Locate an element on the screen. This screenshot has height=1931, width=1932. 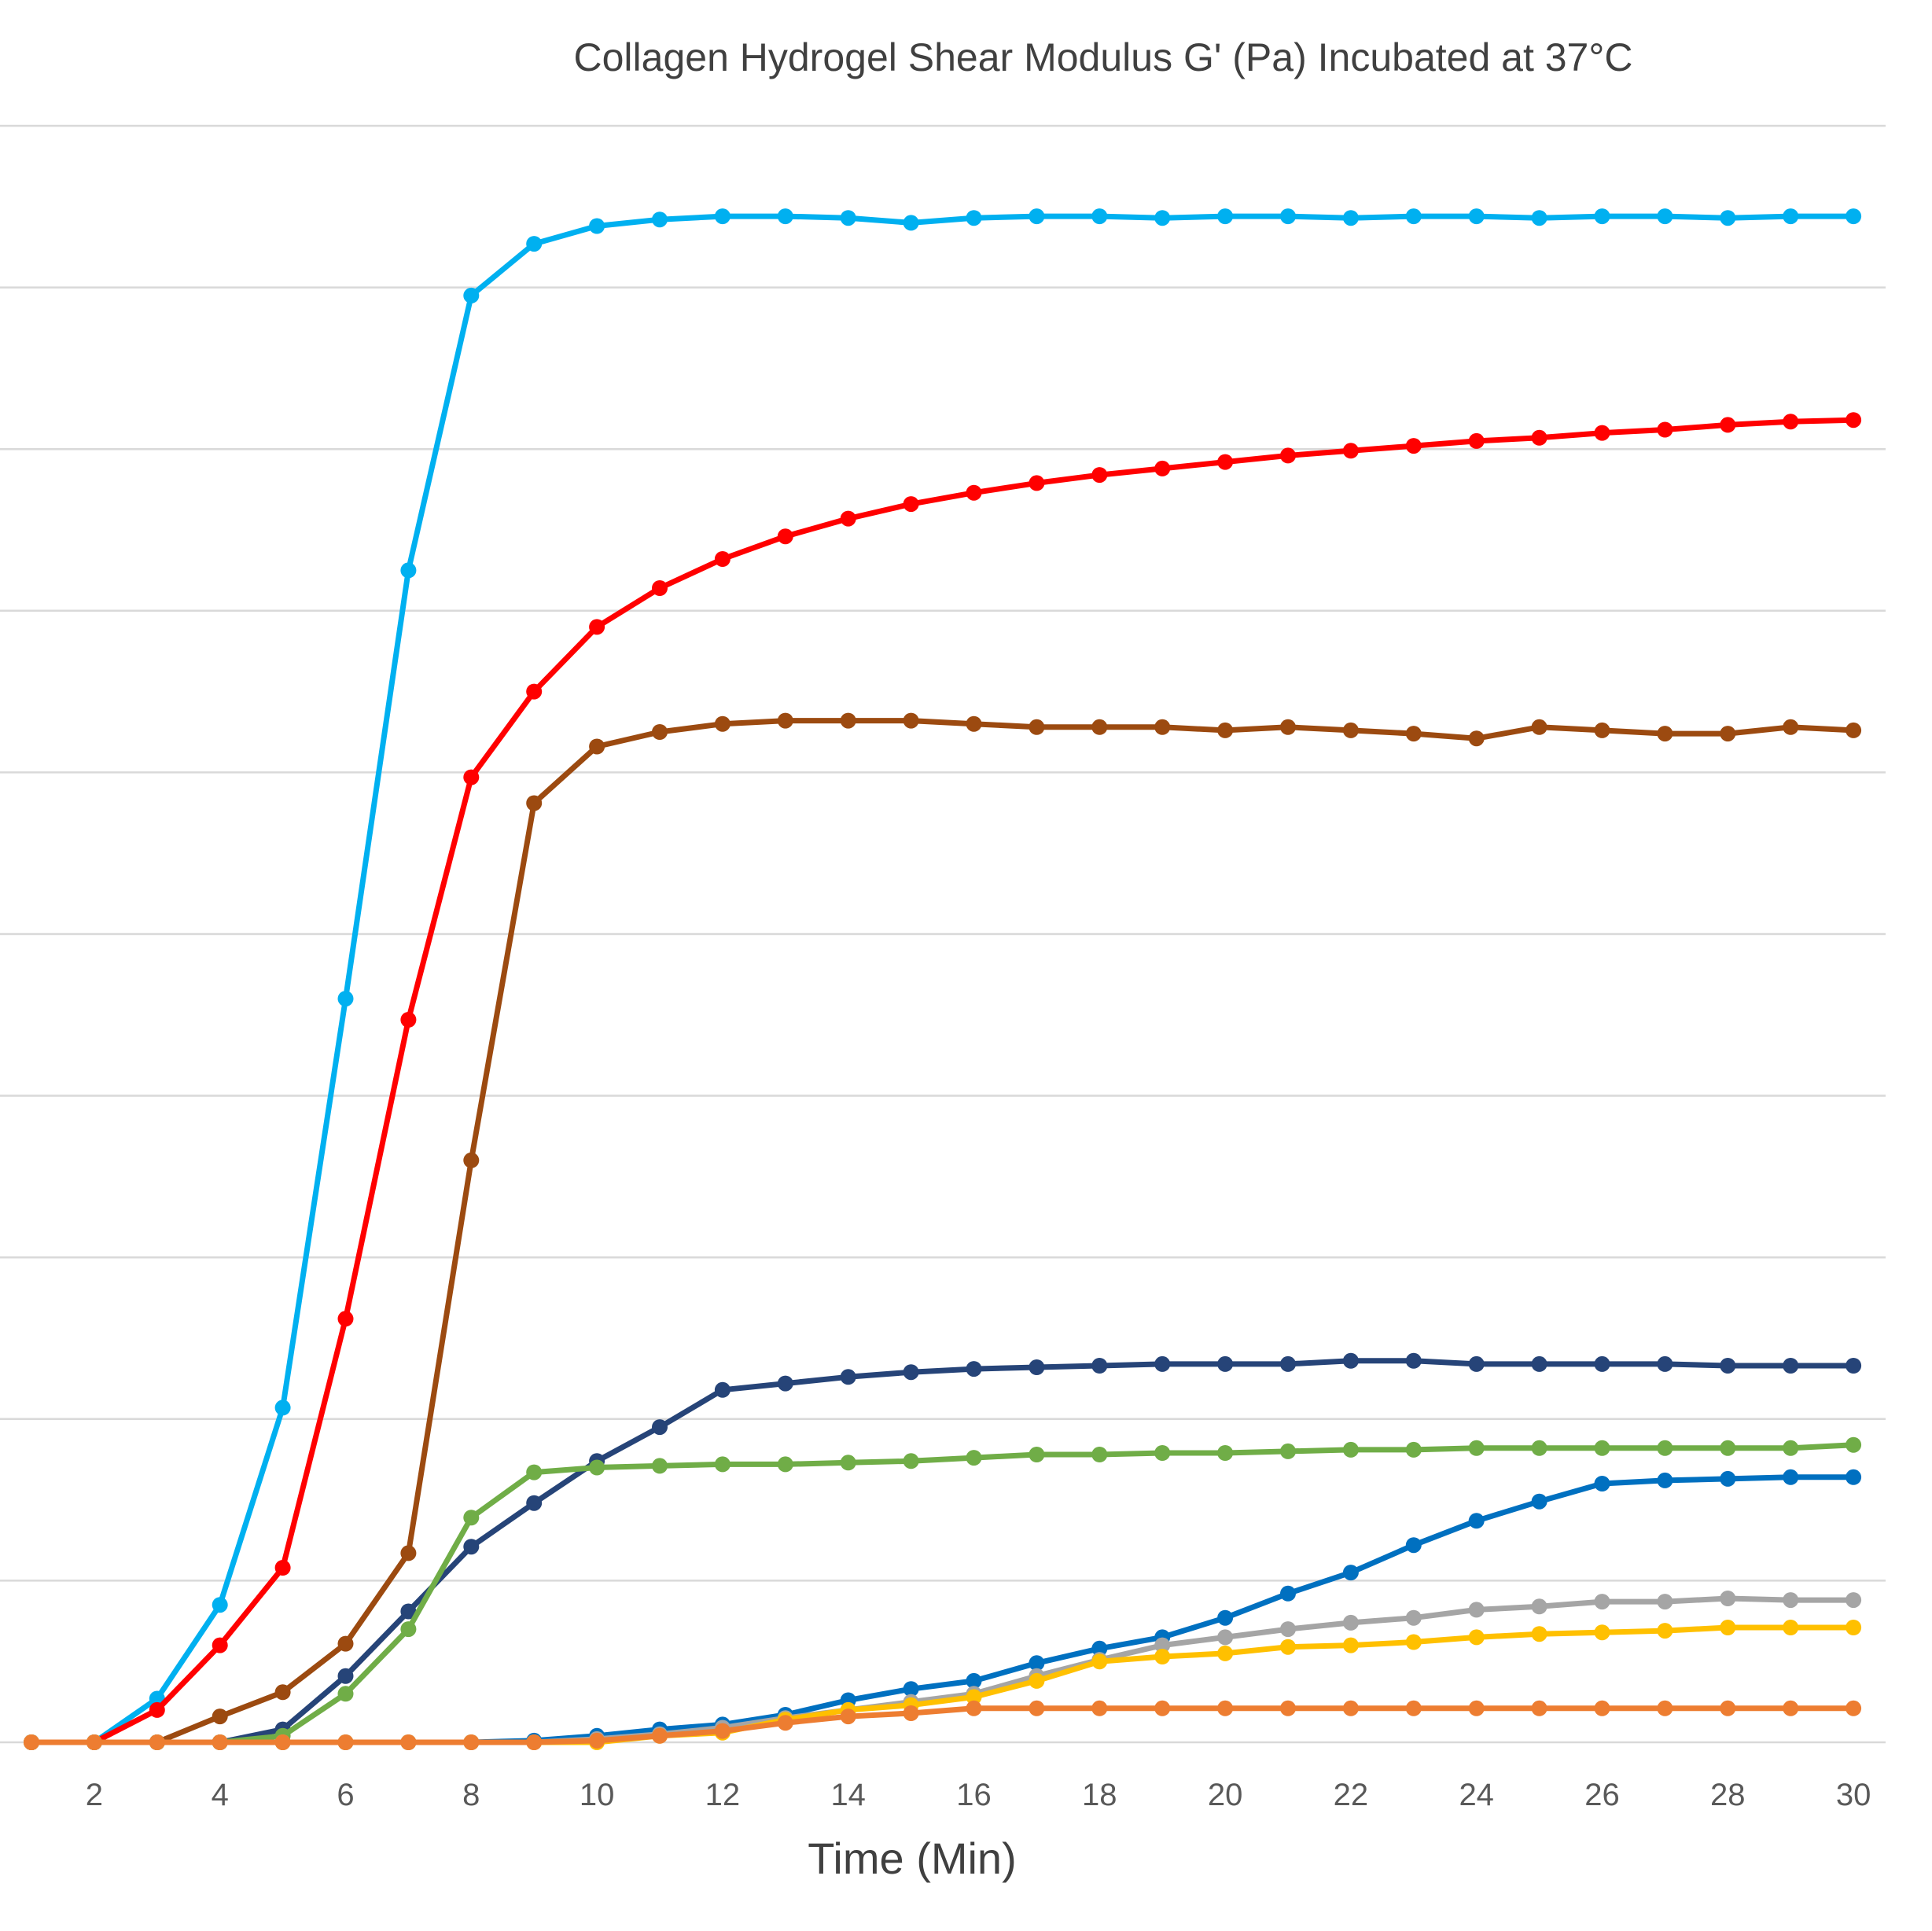
x-tick-label-5: 12 is located at coordinates (723, 1795).